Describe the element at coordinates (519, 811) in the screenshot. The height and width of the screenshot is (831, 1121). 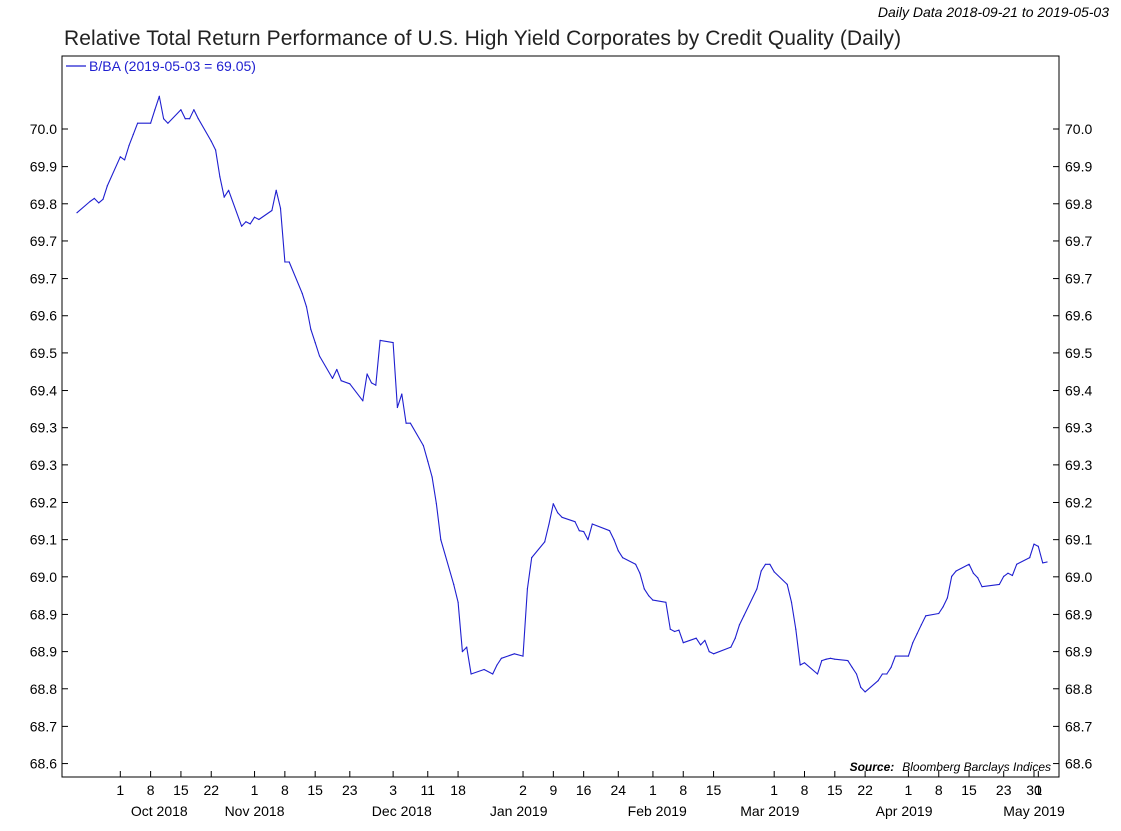
I see `x-month-label: Jan 2019` at that location.